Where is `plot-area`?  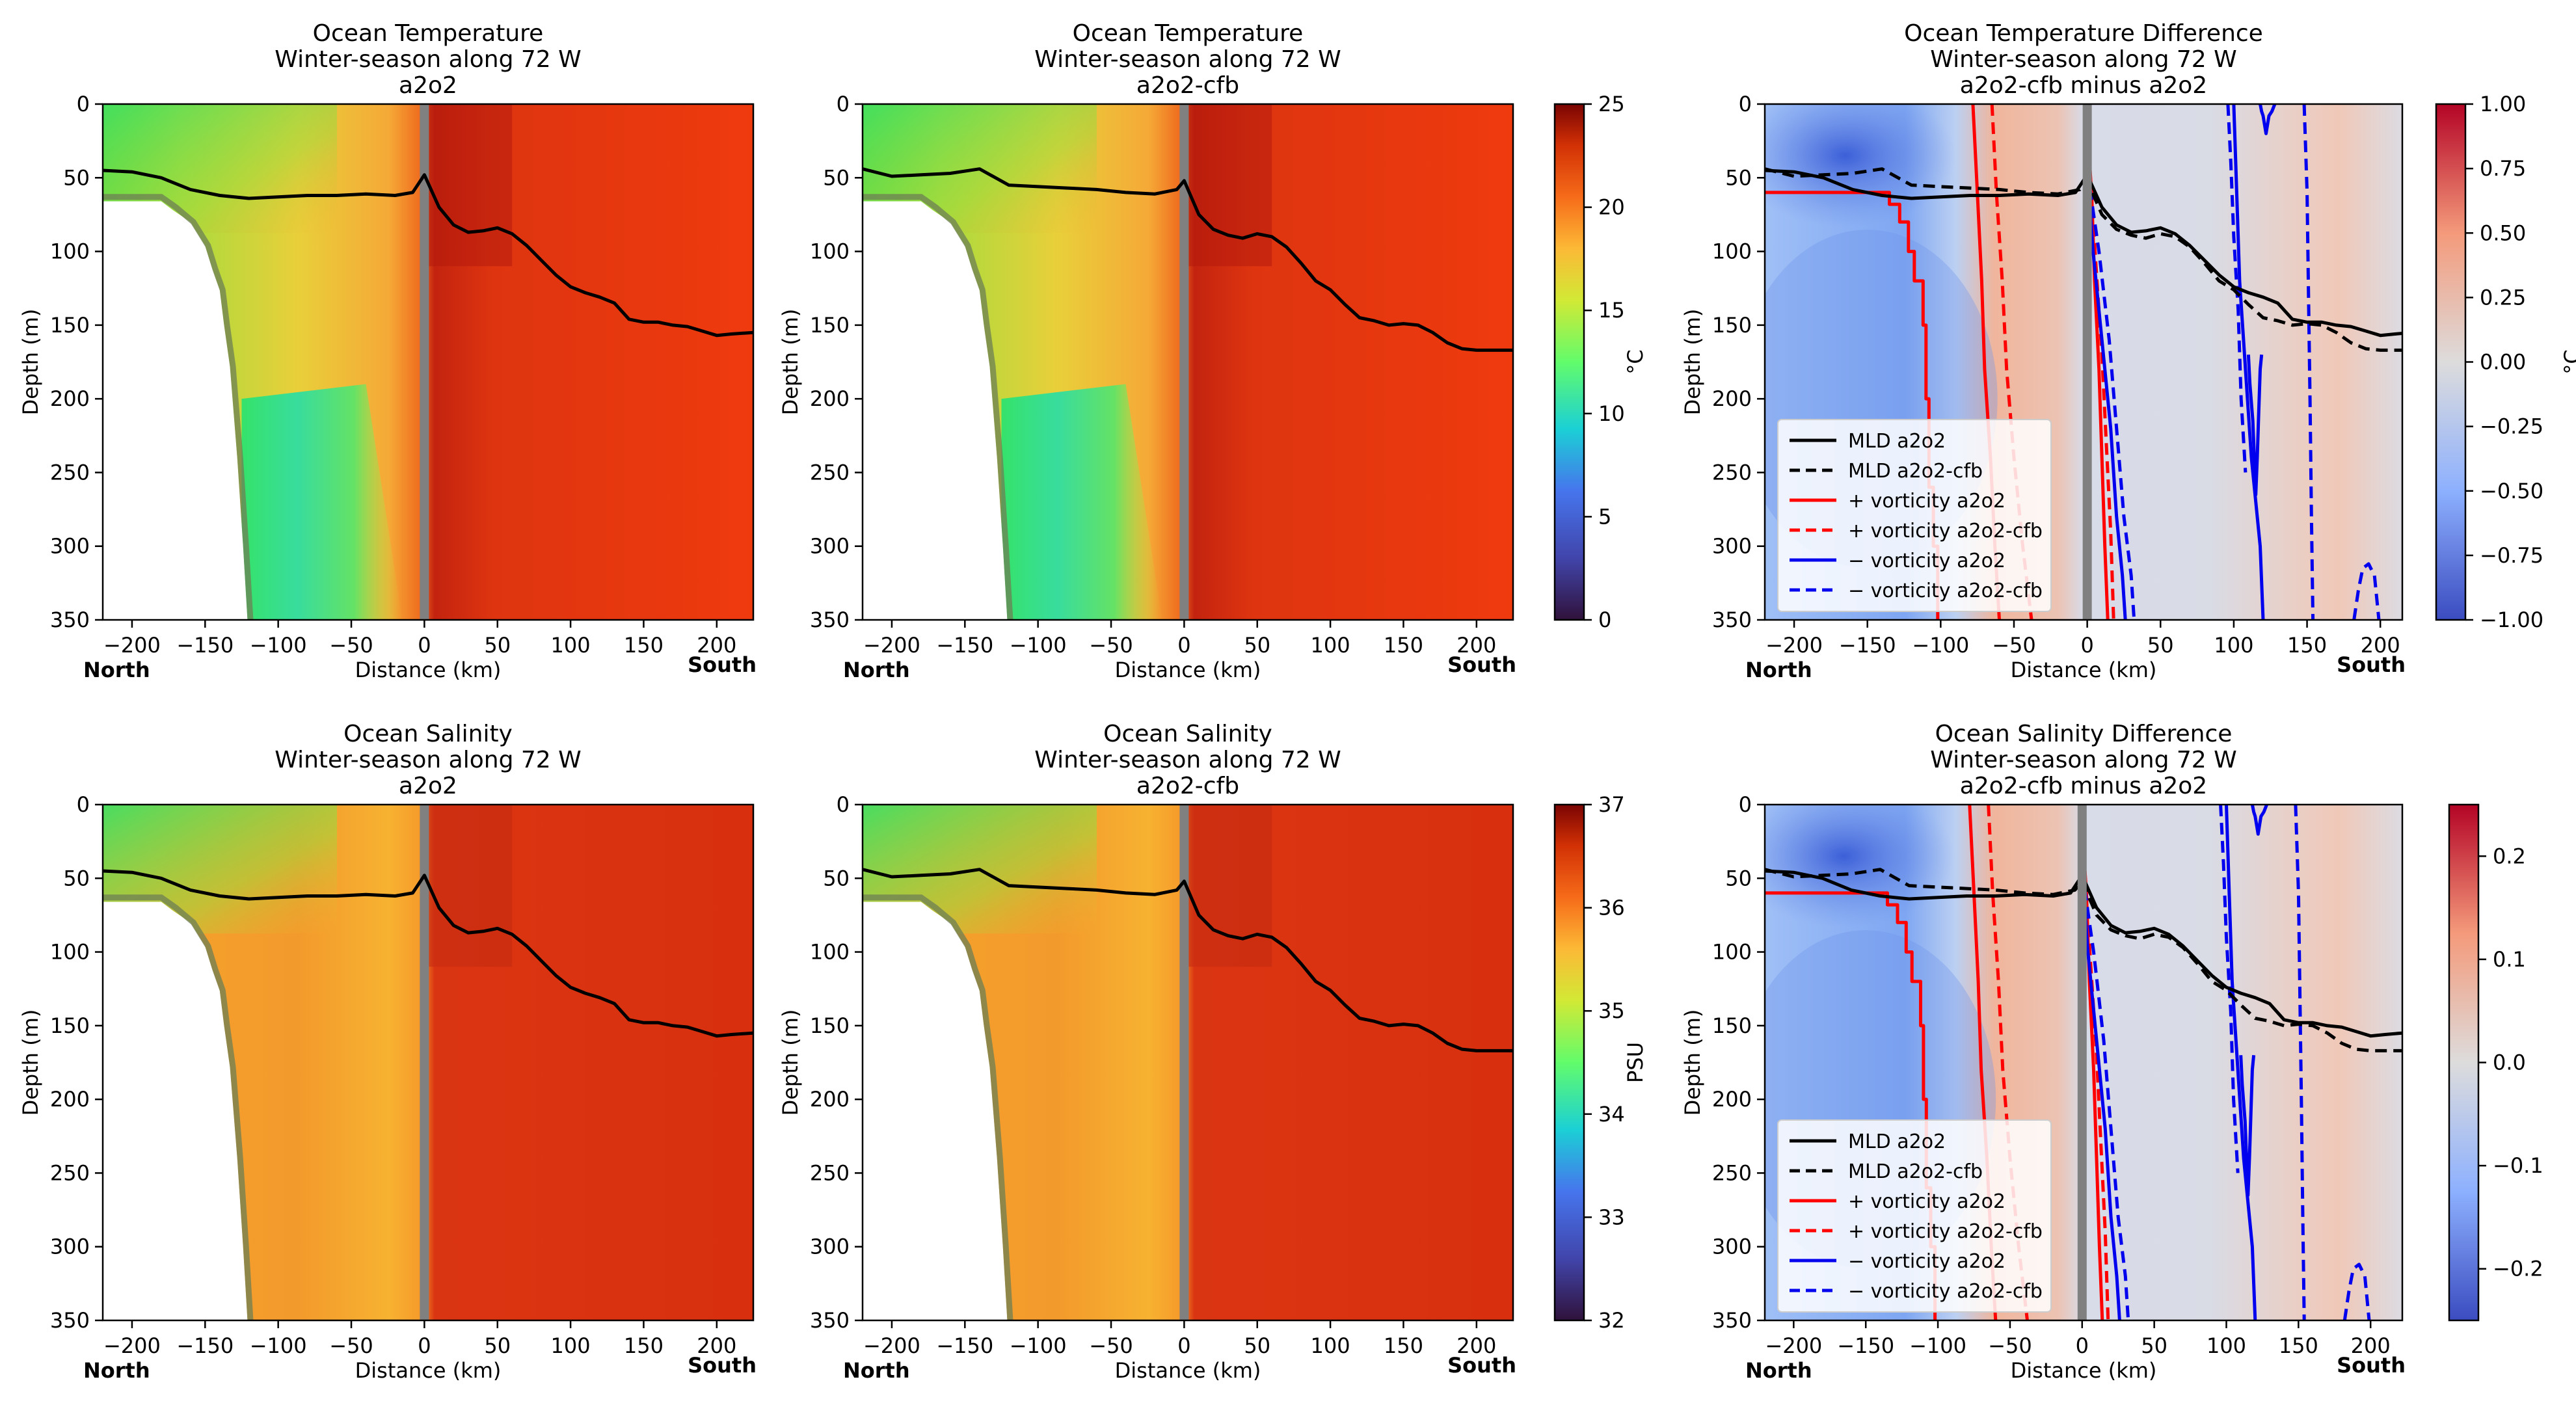
plot-area is located at coordinates (428, 1062).